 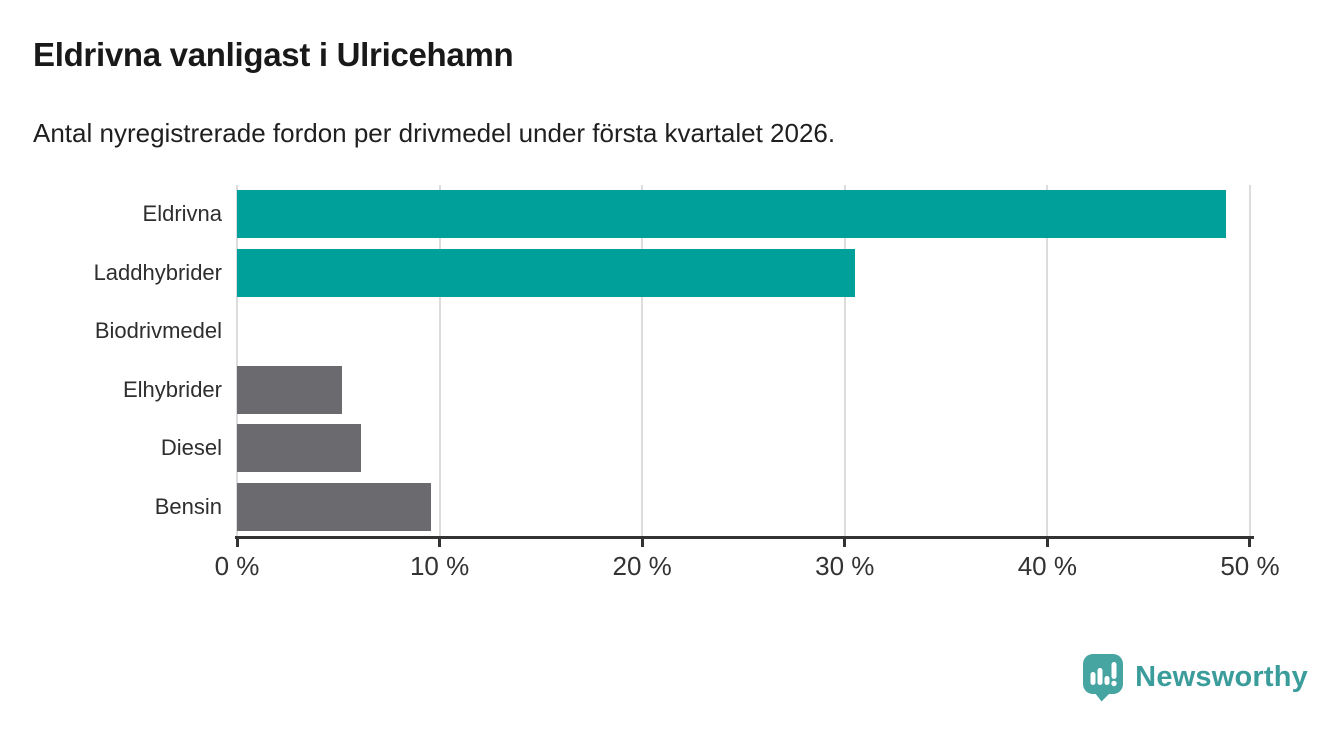 What do you see at coordinates (642, 566) in the screenshot?
I see `x-axis-tick-label: 20 %` at bounding box center [642, 566].